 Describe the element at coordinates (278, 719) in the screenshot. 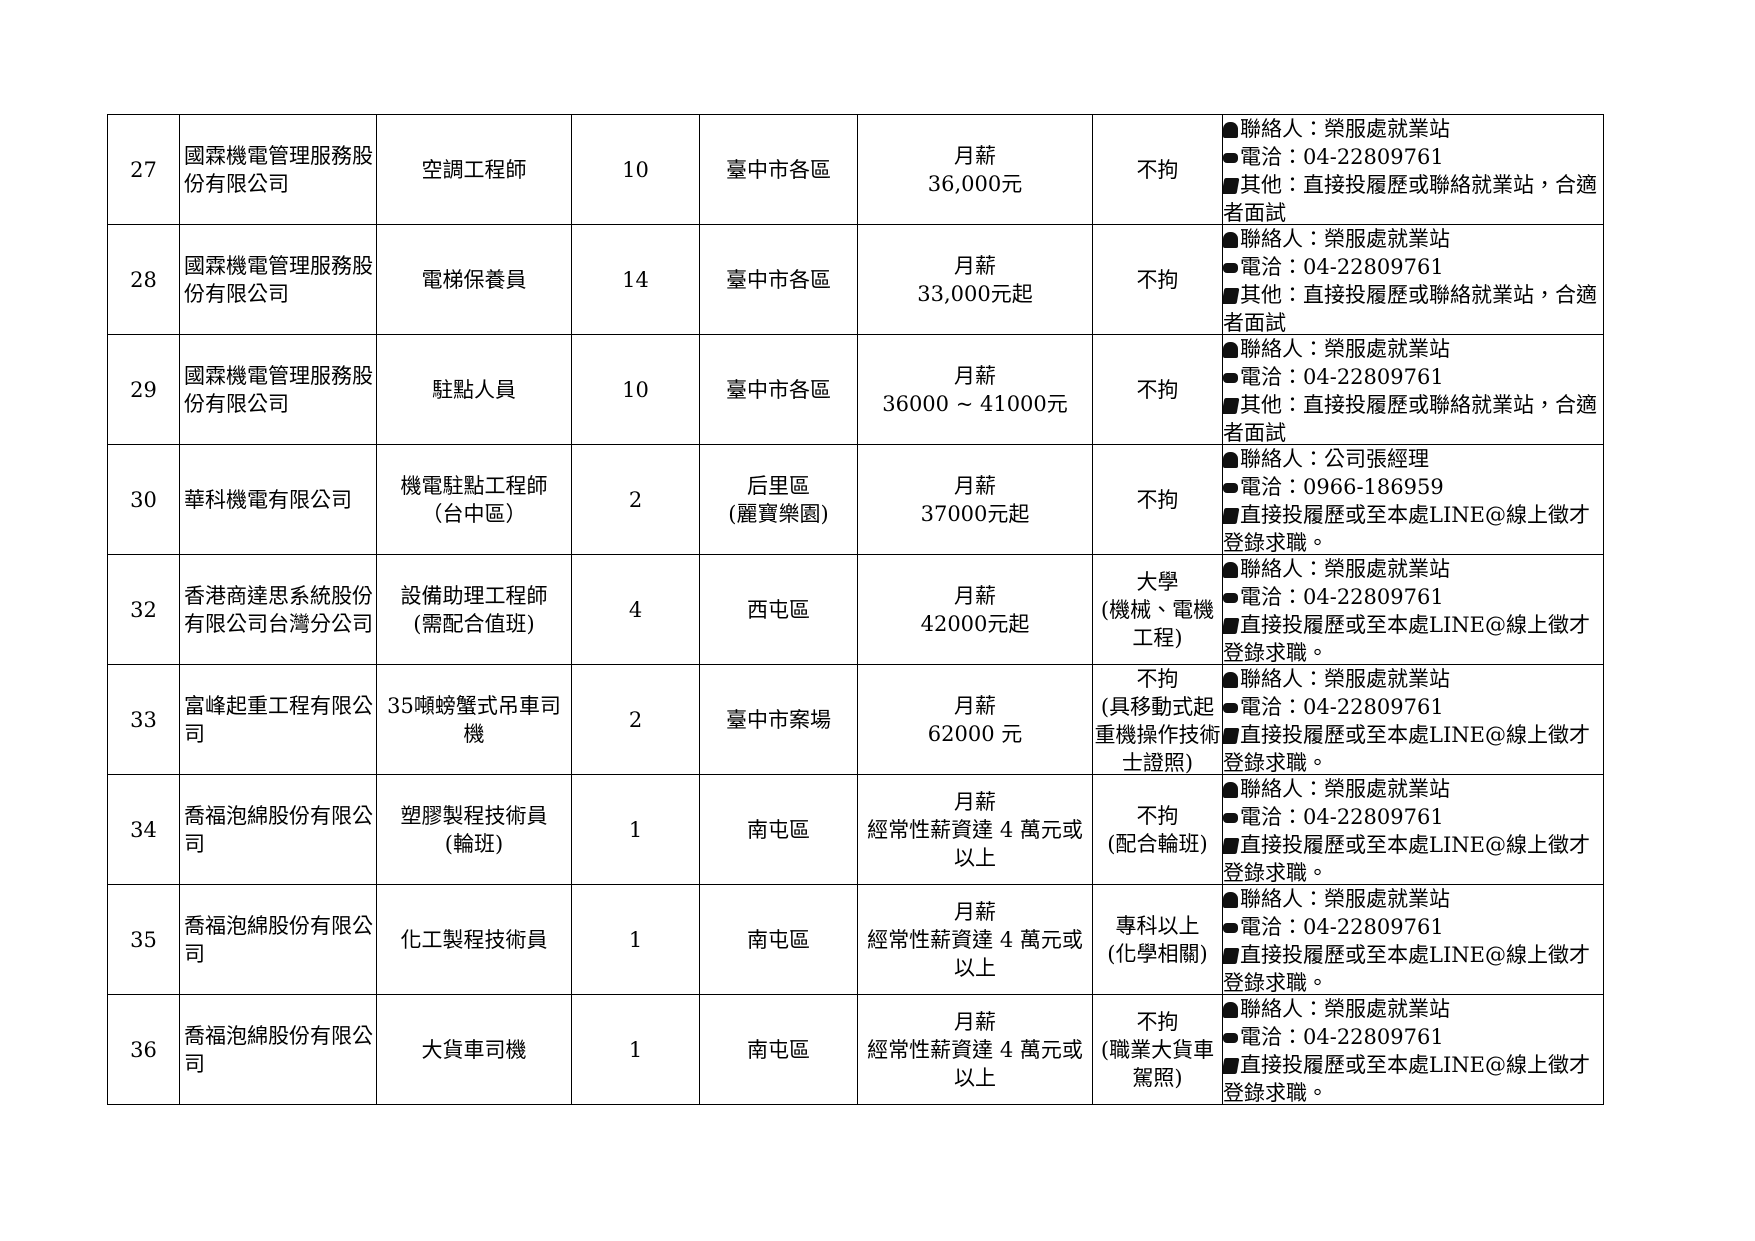

I see `company: 富峰起重工程有限公司` at that location.